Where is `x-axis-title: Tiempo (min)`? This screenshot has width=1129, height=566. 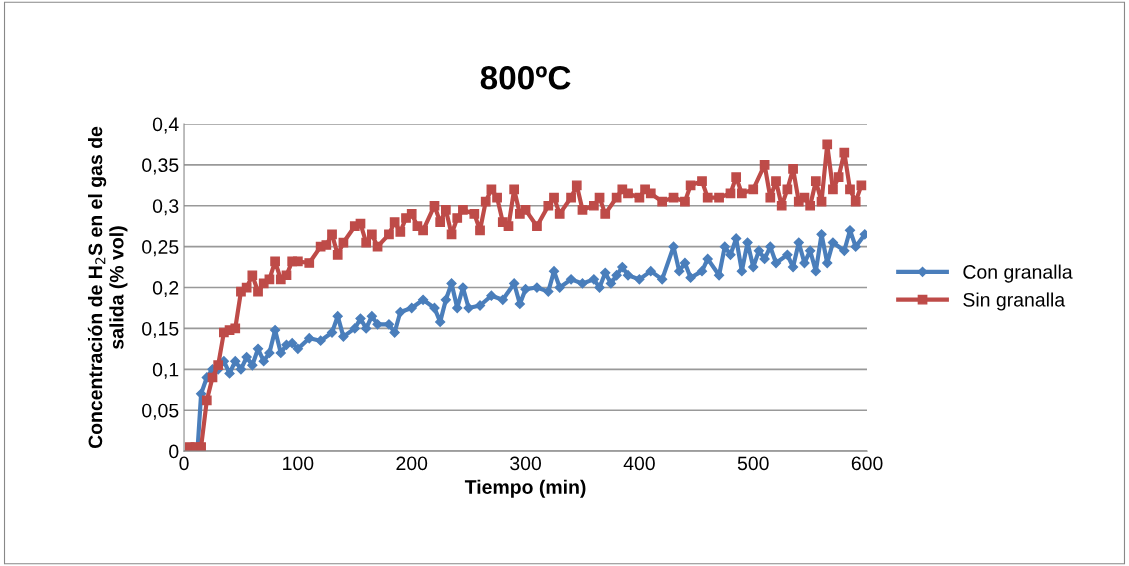
x-axis-title: Tiempo (min) is located at coordinates (525, 488).